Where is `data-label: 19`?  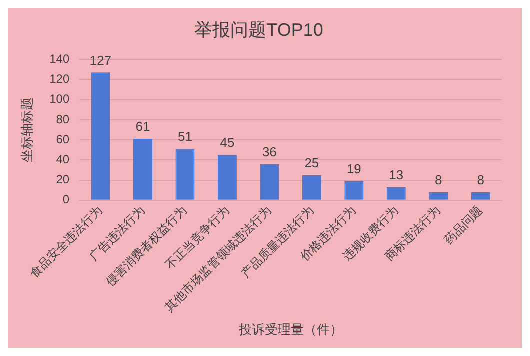 data-label: 19 is located at coordinates (354, 168).